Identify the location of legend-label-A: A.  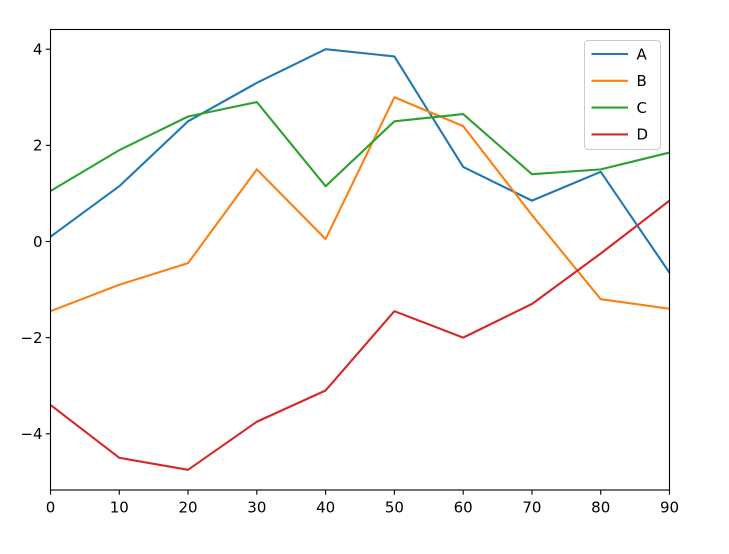
(642, 54).